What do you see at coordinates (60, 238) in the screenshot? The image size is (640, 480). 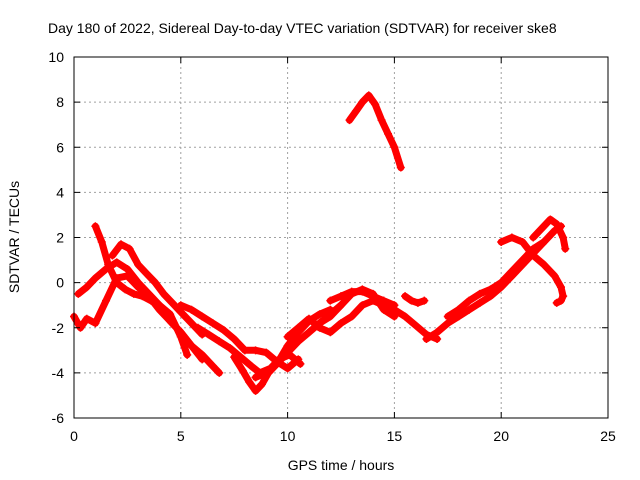 I see `y-tick-label: 2` at bounding box center [60, 238].